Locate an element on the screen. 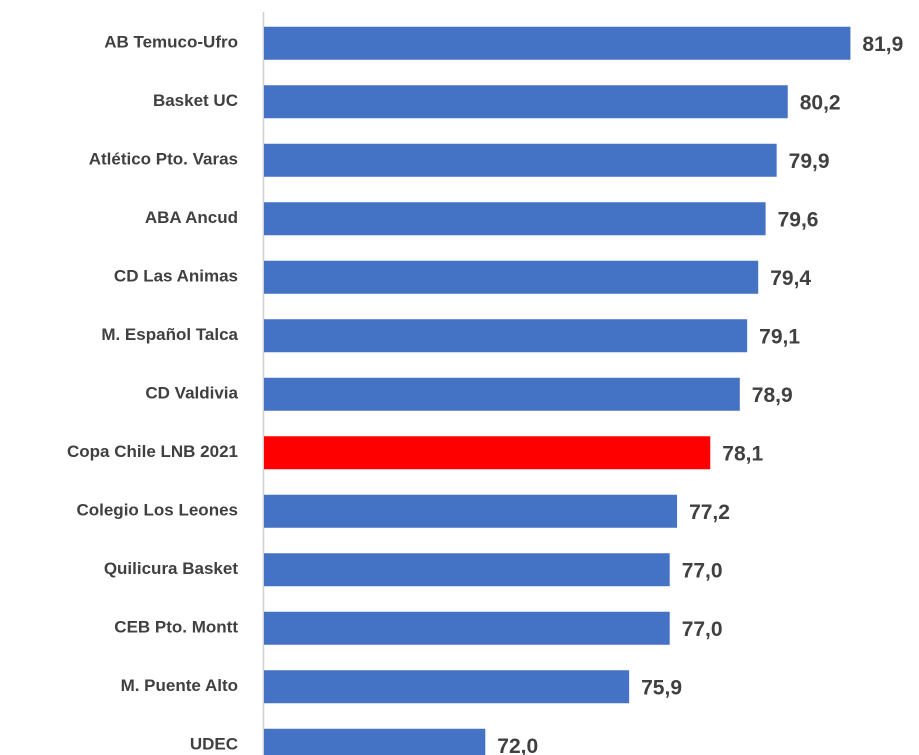  category-label: Basket UC is located at coordinates (195, 100).